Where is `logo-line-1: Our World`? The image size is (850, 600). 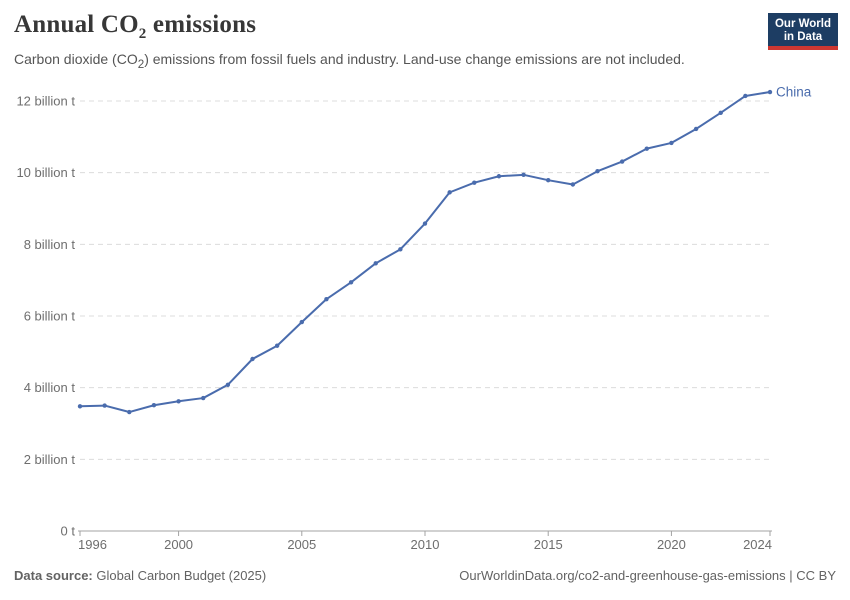 logo-line-1: Our World is located at coordinates (802, 24).